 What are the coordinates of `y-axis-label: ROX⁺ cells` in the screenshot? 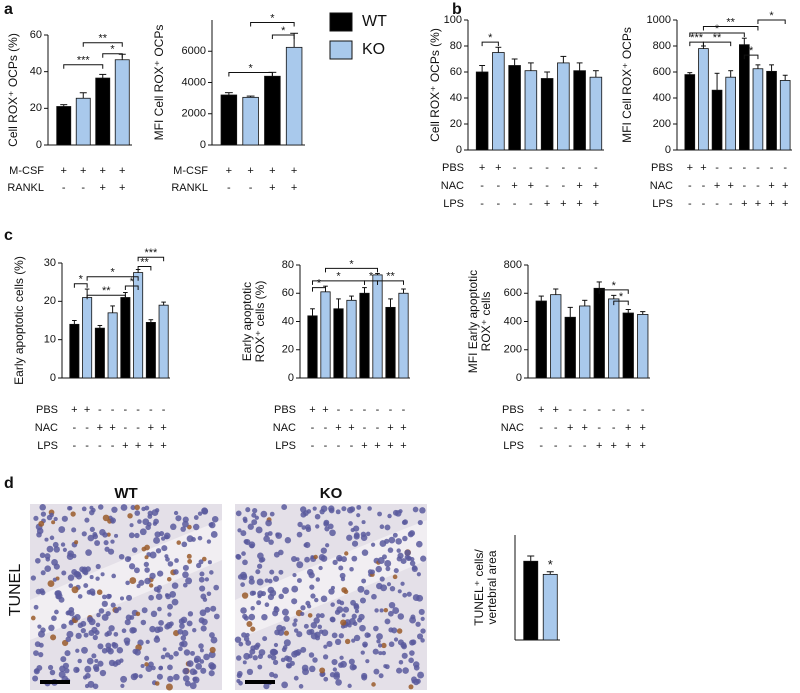 It's located at (486, 322).